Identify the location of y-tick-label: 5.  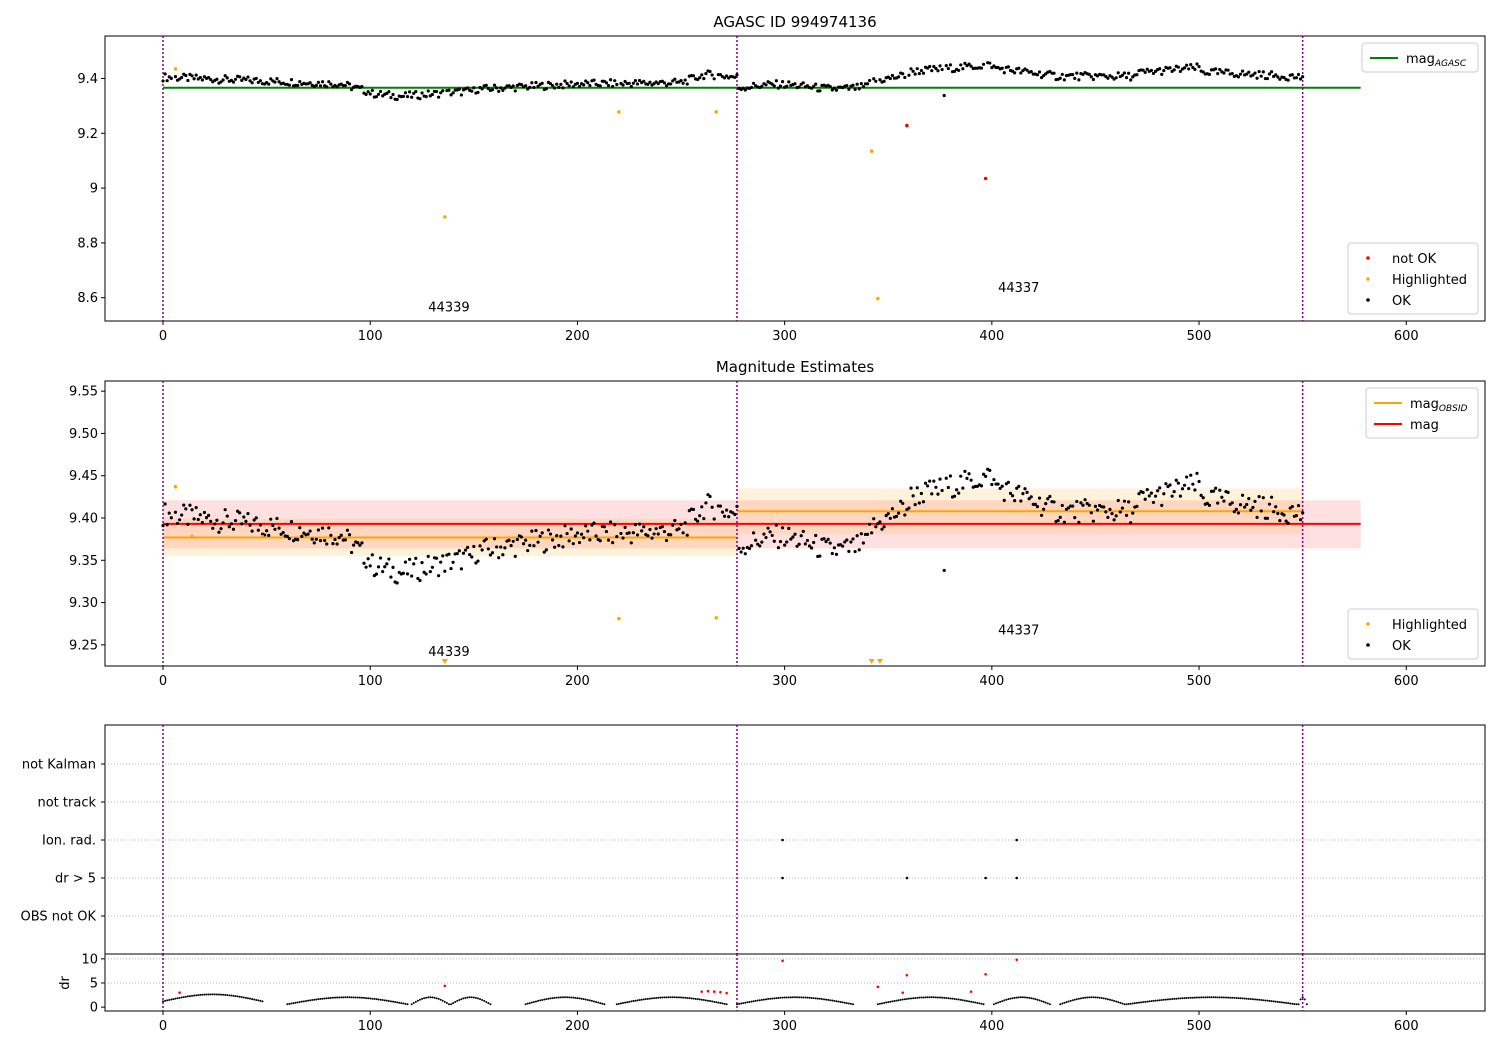
(94, 983).